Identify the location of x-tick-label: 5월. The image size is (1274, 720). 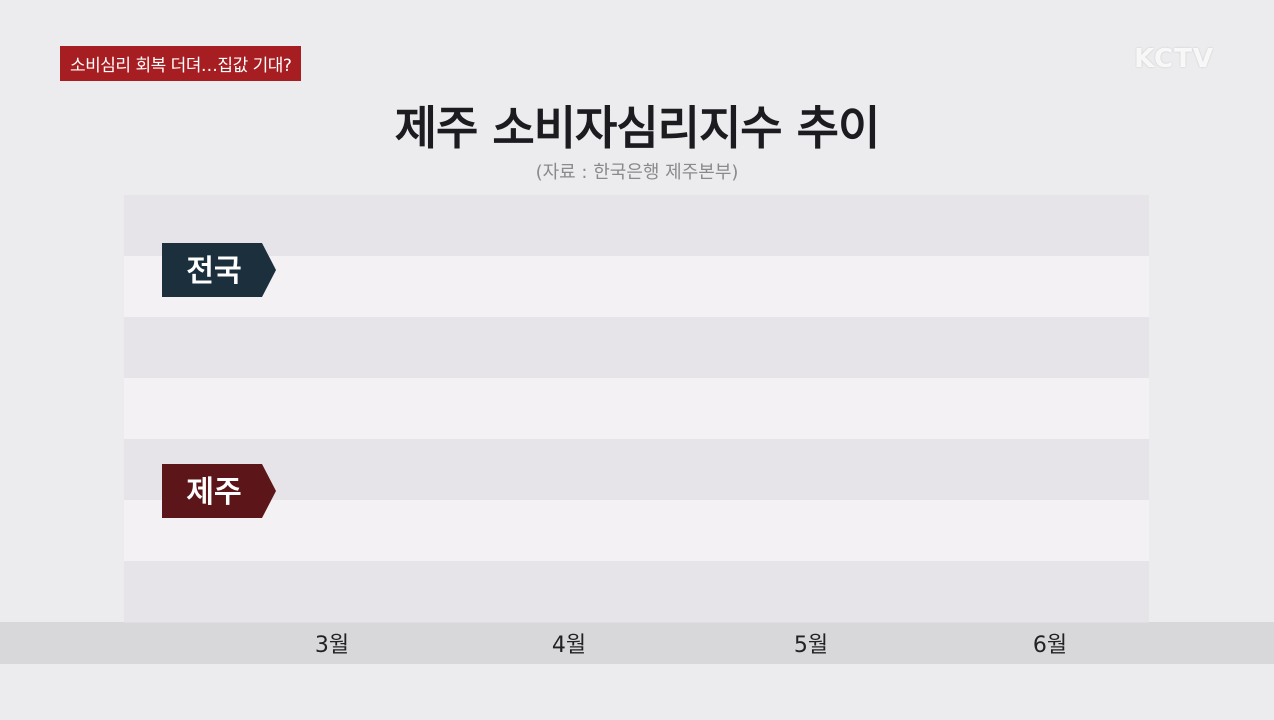
(811, 645).